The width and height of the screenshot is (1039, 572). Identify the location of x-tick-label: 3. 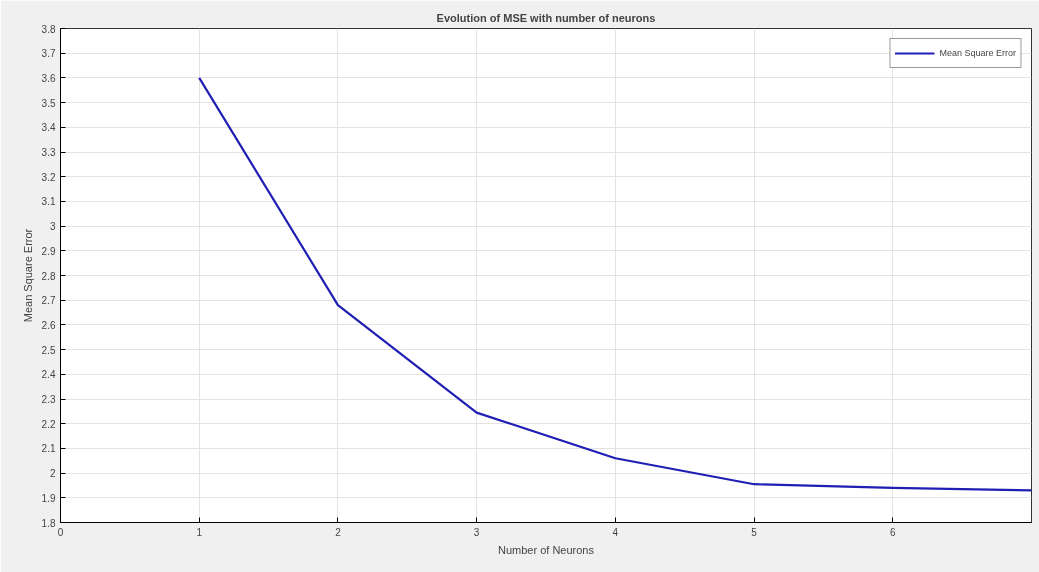
(476, 532).